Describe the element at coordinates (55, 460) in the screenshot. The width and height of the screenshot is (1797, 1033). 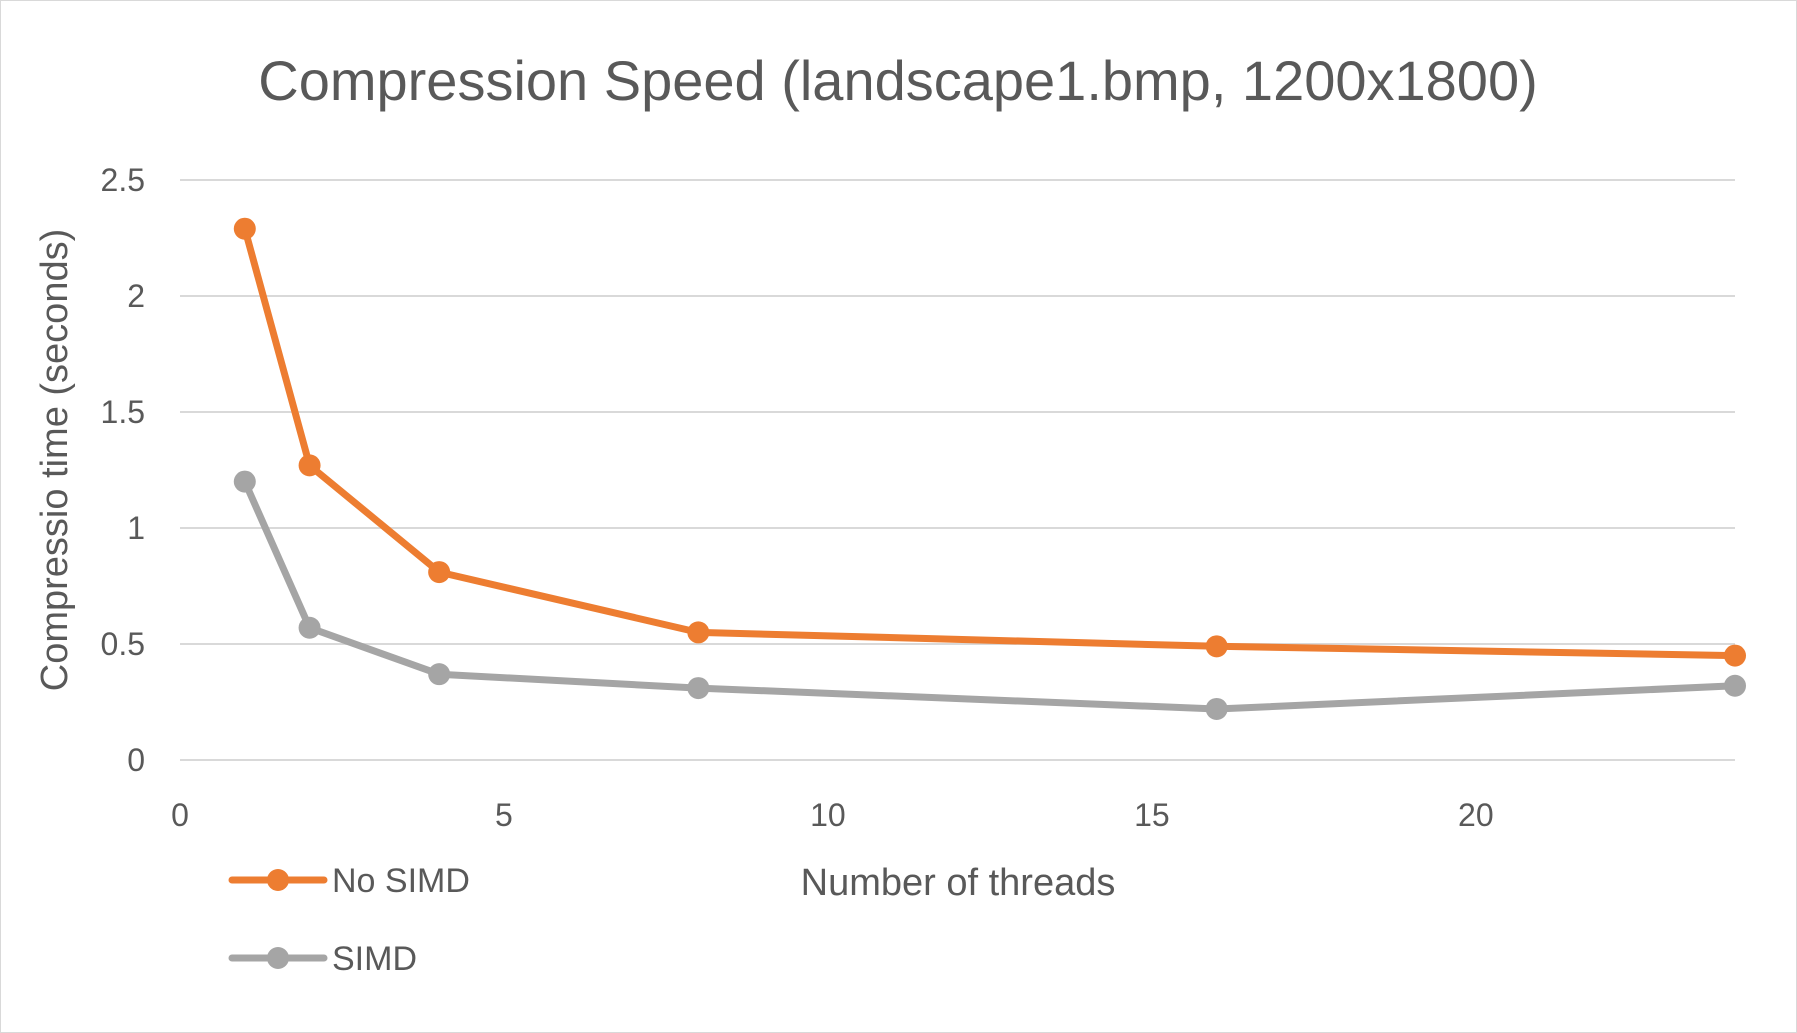
I see `y-axis-title: Compressio time (seconds)` at that location.